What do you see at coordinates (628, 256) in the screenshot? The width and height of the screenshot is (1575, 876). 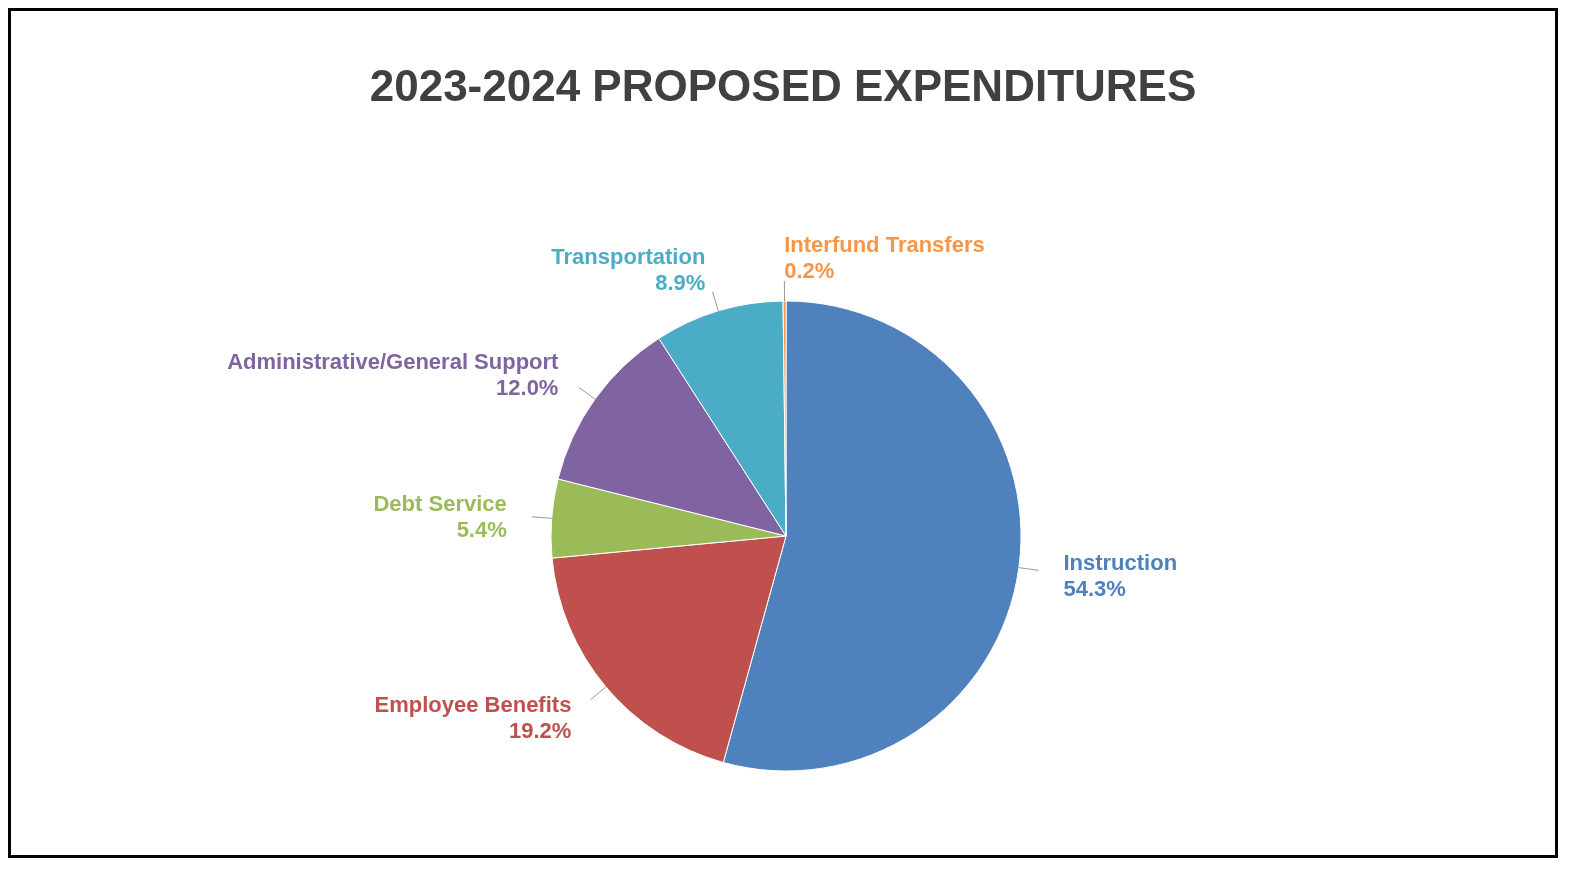 I see `slice-label: Transportation` at bounding box center [628, 256].